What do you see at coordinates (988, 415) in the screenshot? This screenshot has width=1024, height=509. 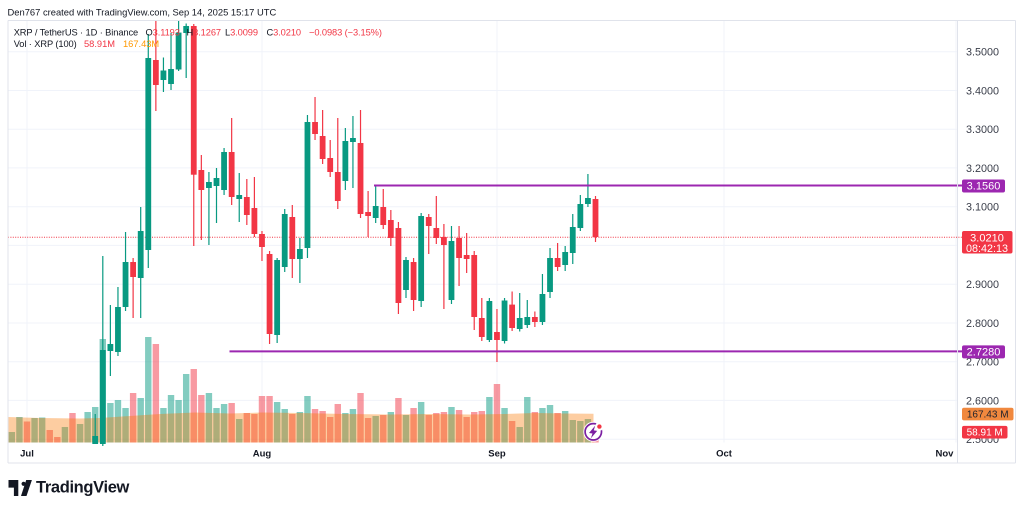 I see `svg-text: 167.43 M` at bounding box center [988, 415].